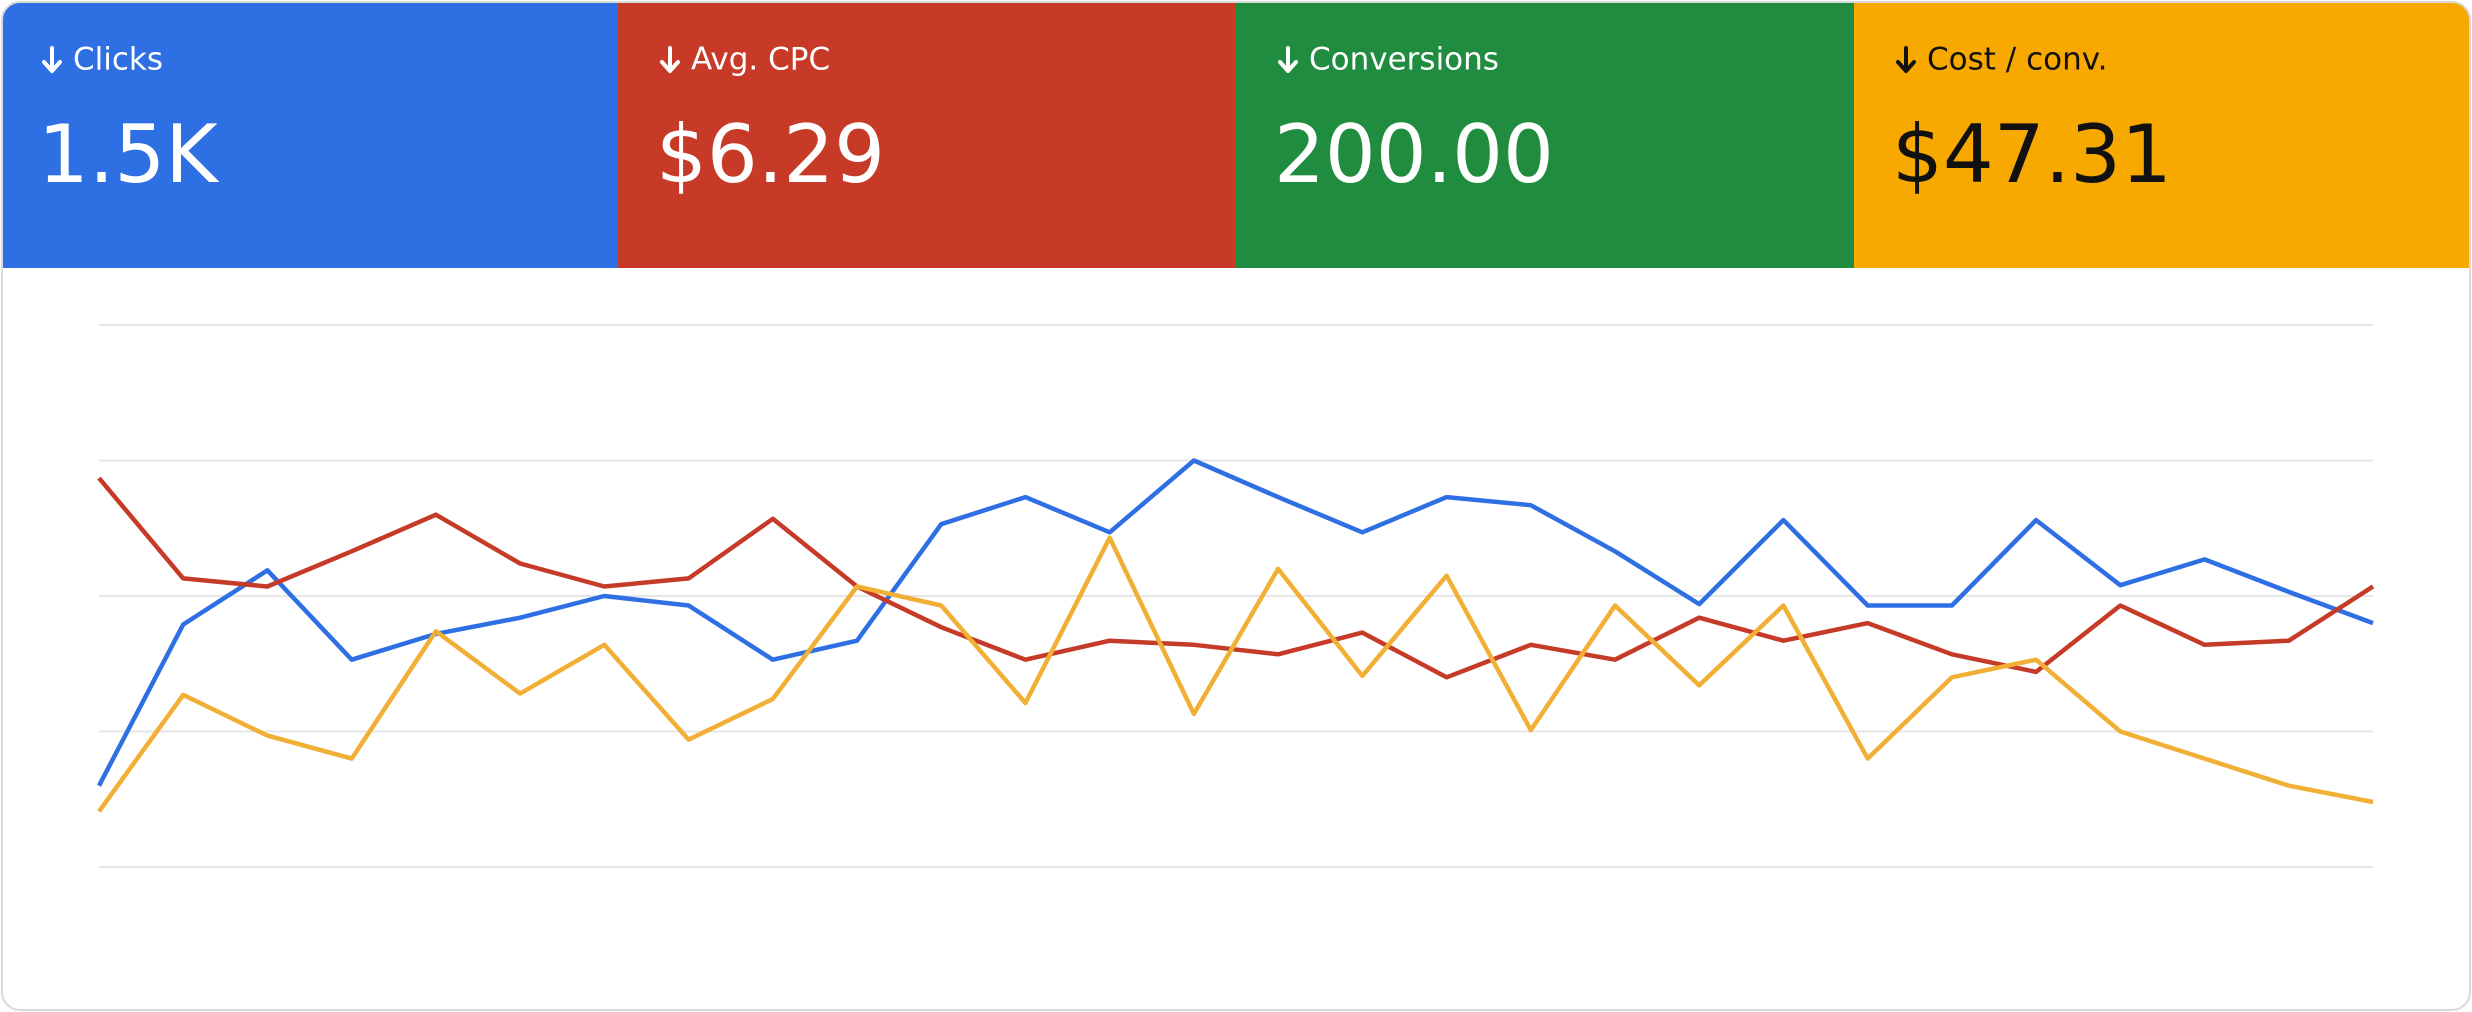  Describe the element at coordinates (118, 60) in the screenshot. I see `metric-label: Clicks` at that location.